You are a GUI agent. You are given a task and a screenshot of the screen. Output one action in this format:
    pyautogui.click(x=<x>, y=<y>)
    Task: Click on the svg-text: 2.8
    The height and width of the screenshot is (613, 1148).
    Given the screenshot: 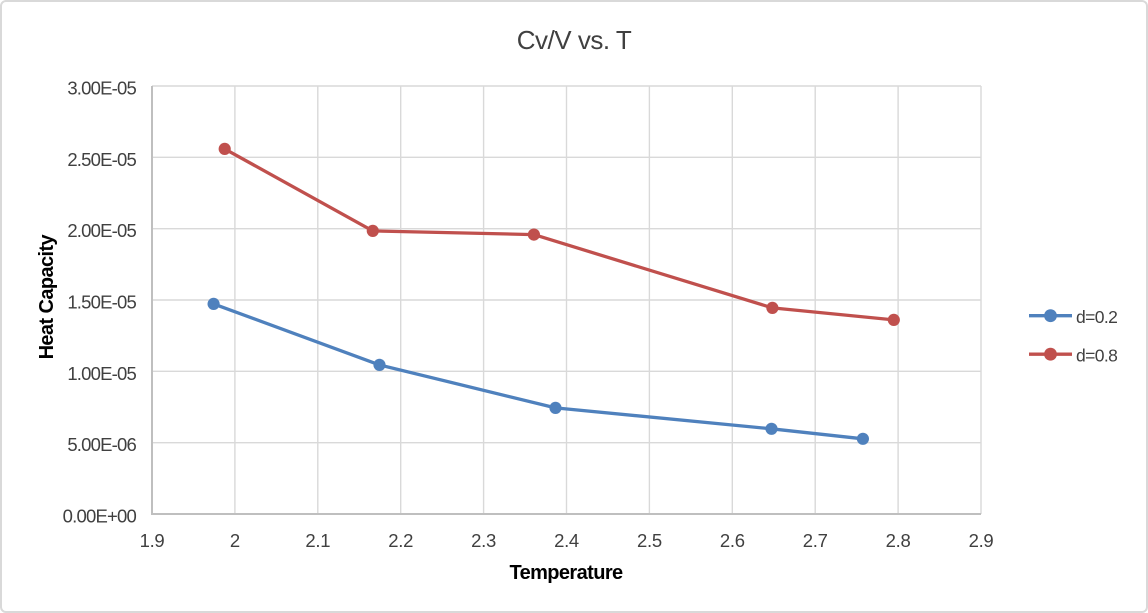 What is the action you would take?
    pyautogui.click(x=898, y=540)
    